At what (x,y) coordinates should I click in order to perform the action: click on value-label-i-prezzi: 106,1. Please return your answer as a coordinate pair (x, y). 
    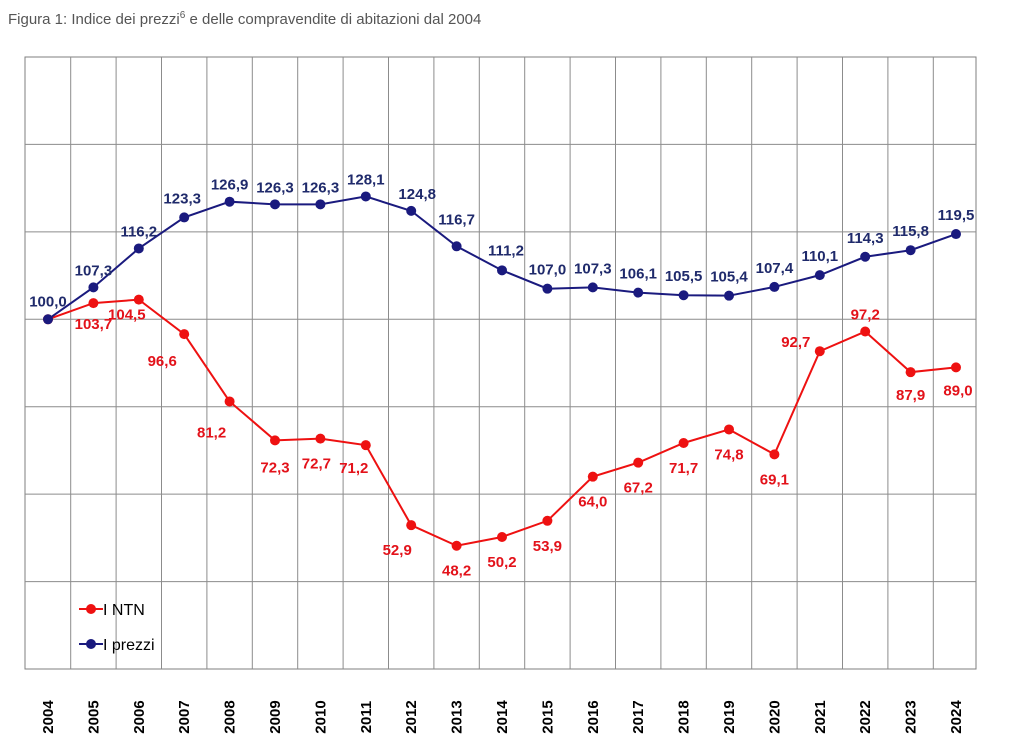
    Looking at the image, I should click on (638, 274).